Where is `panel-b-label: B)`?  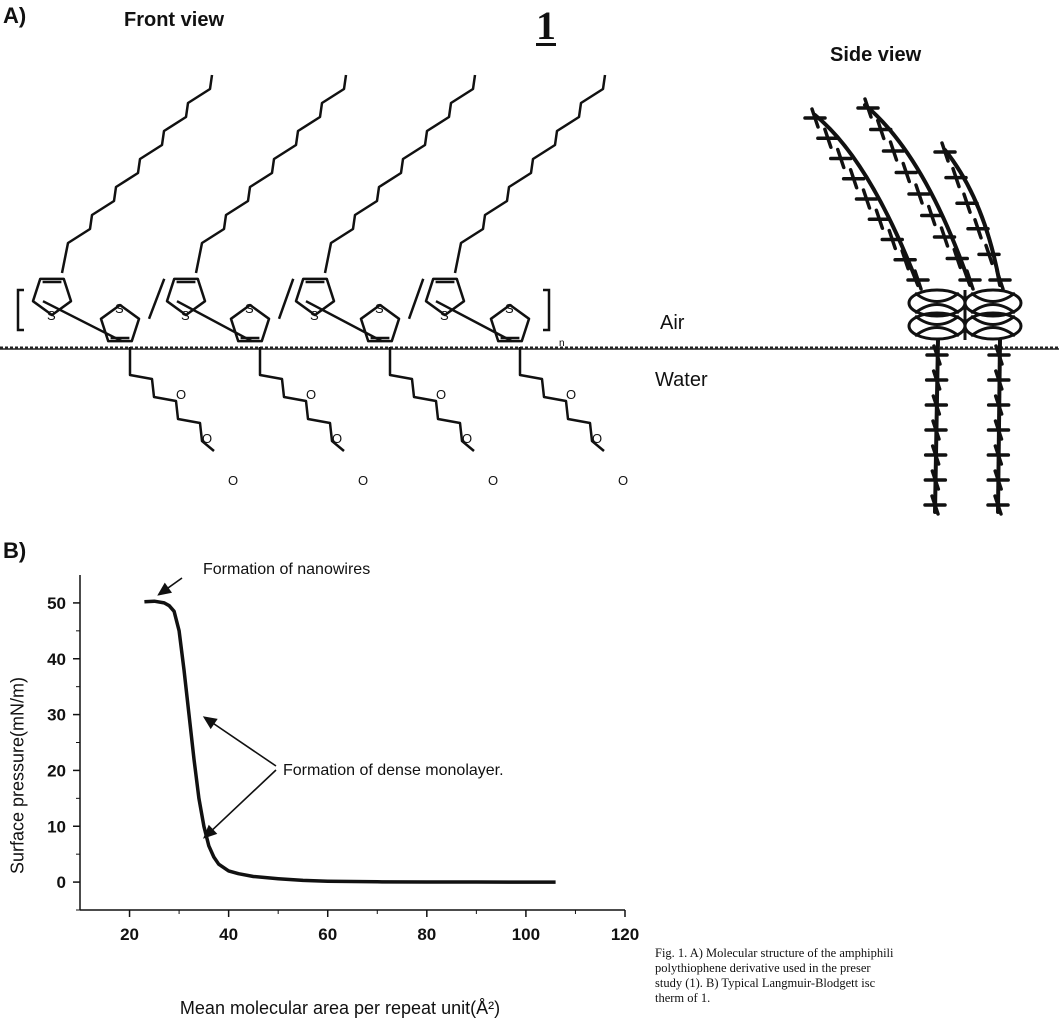
panel-b-label: B) is located at coordinates (15, 550).